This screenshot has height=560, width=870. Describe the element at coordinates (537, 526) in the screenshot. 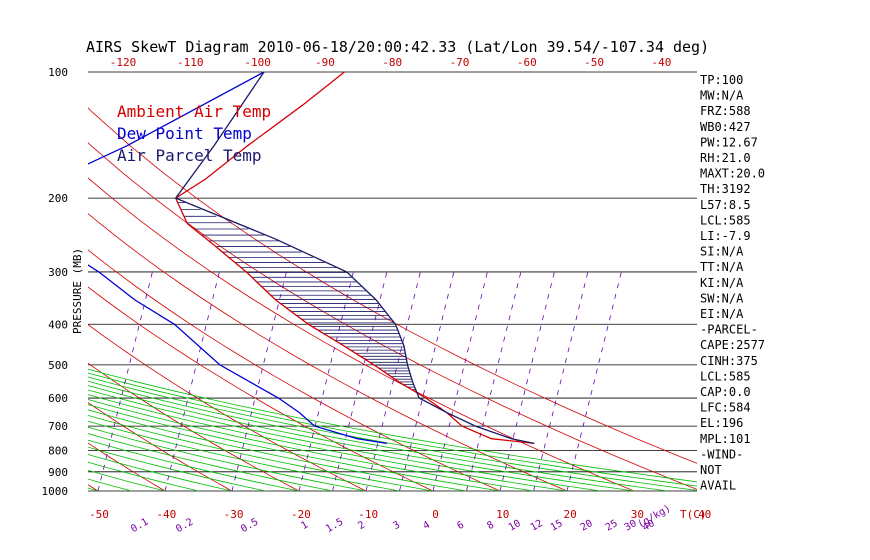

I see `mixing-ratio-label: 12` at that location.